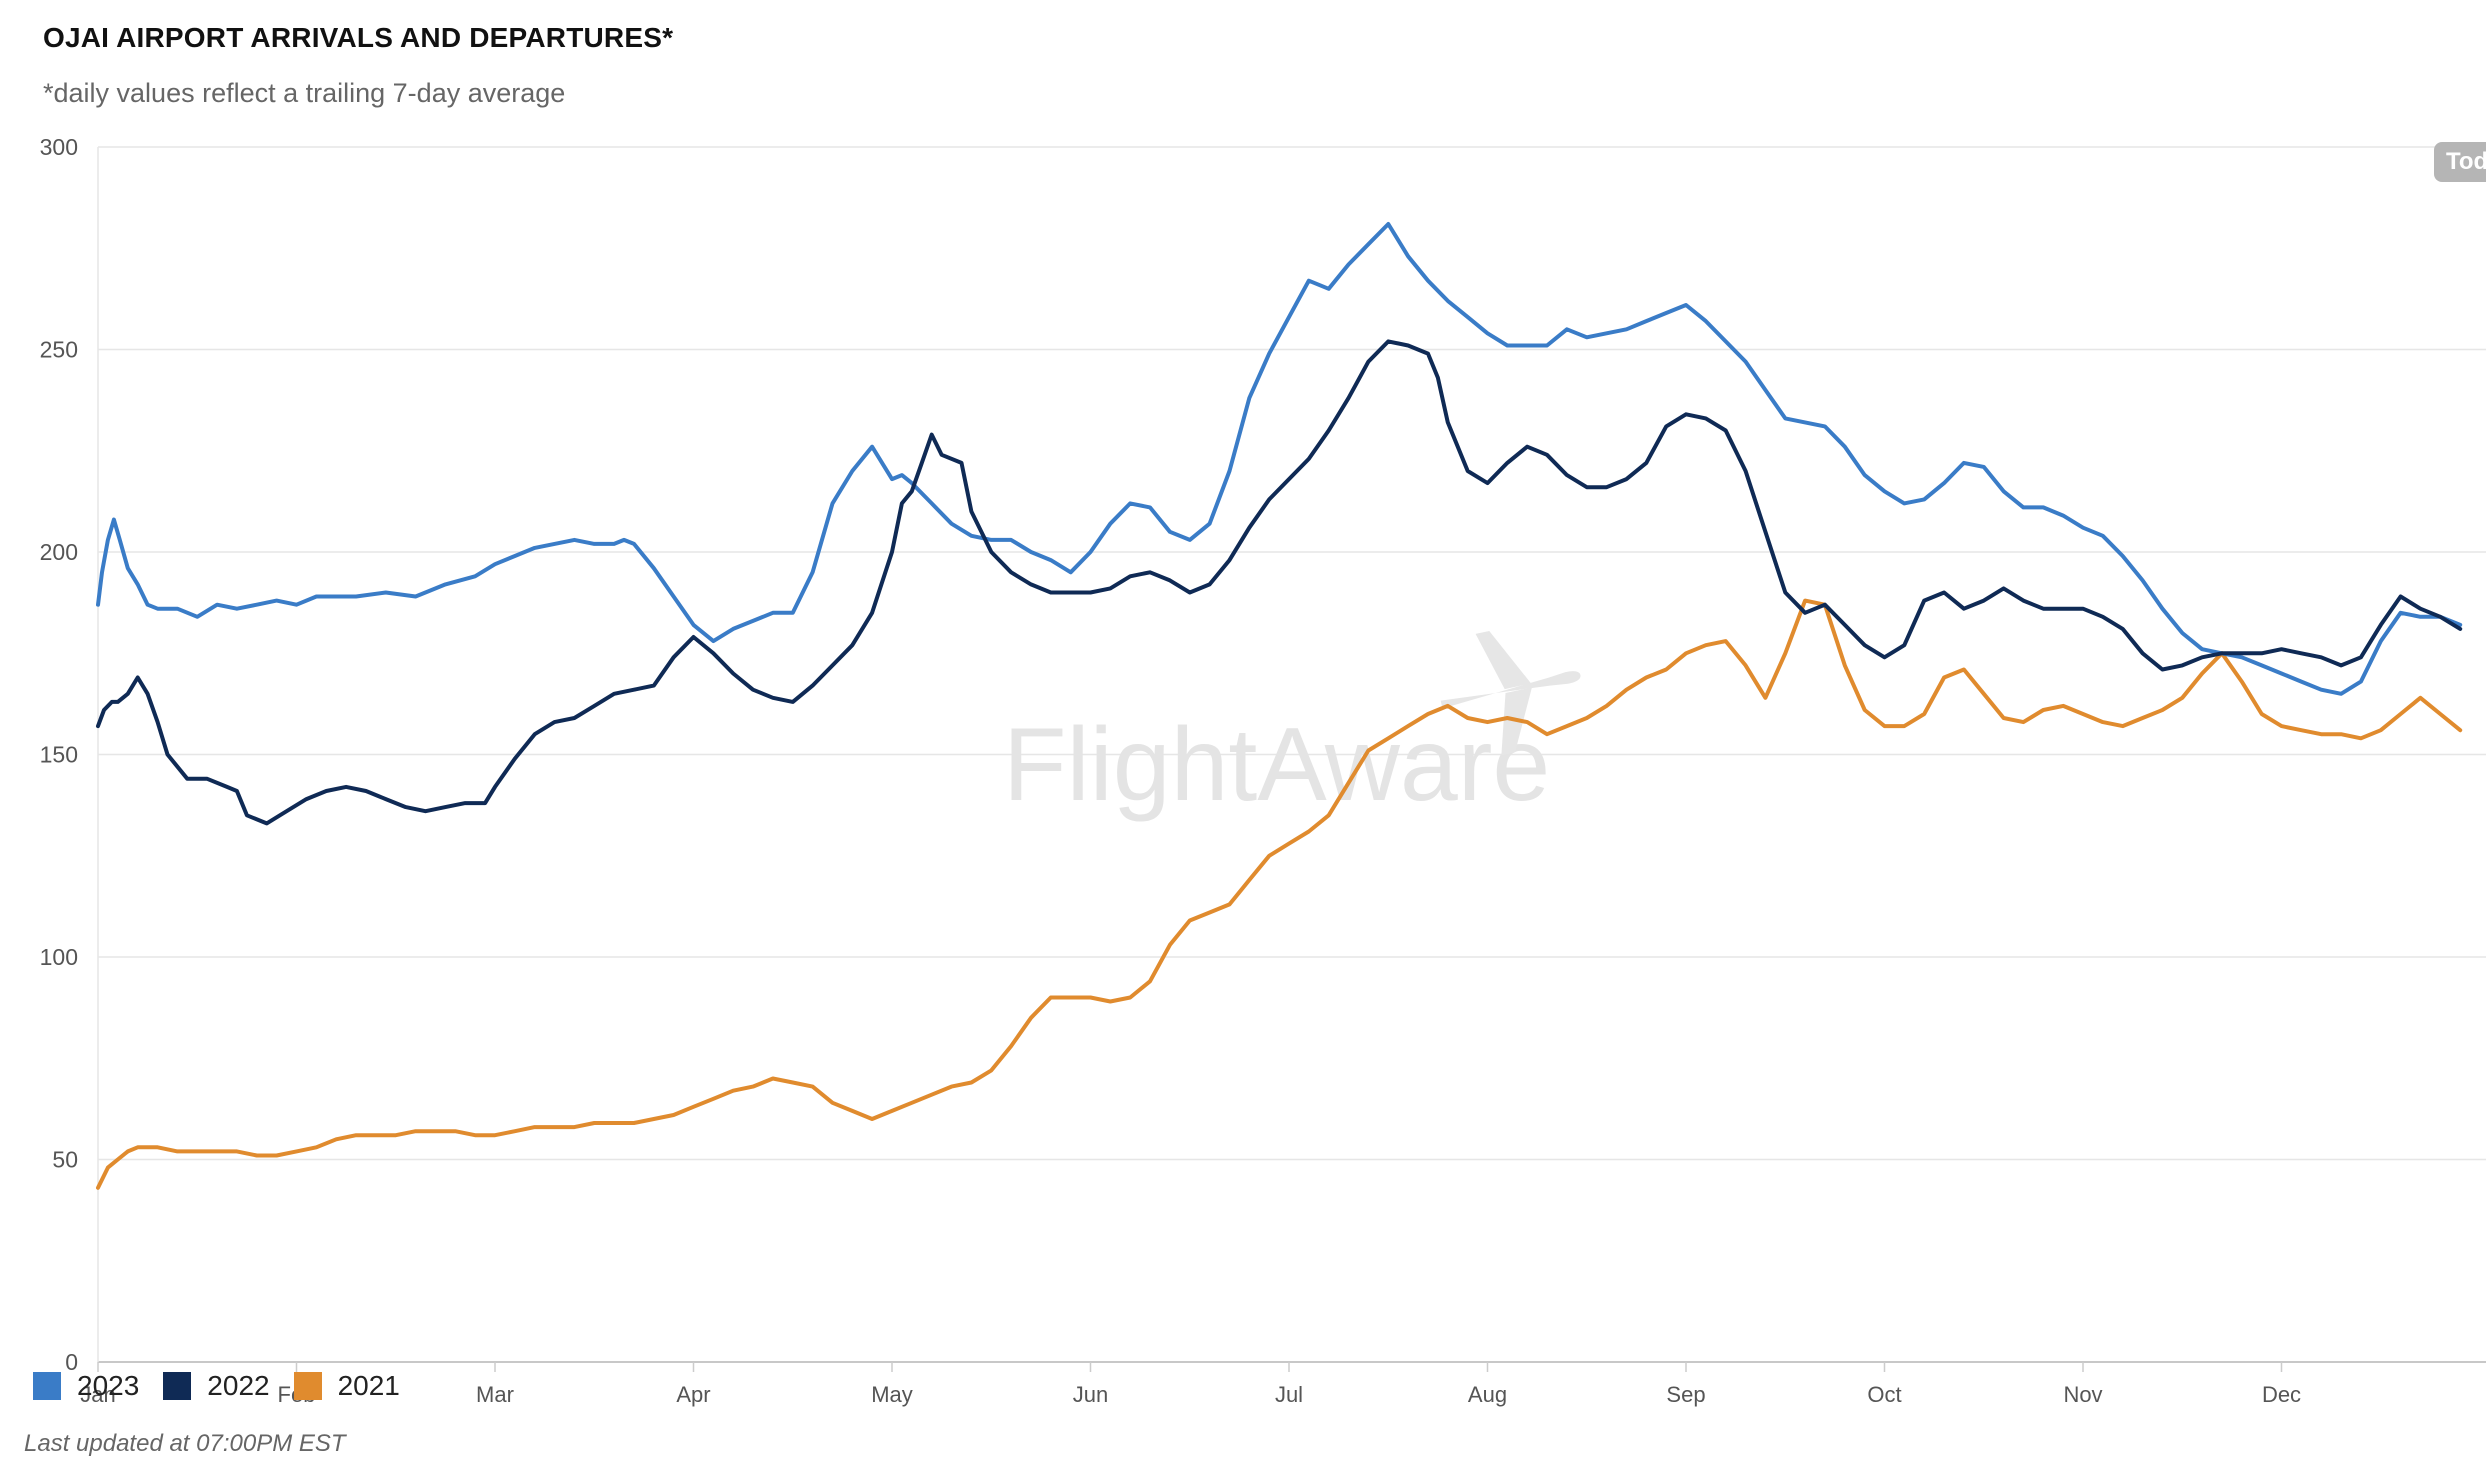 The image size is (2486, 1462). What do you see at coordinates (59, 350) in the screenshot?
I see `y-tick-label: 250` at bounding box center [59, 350].